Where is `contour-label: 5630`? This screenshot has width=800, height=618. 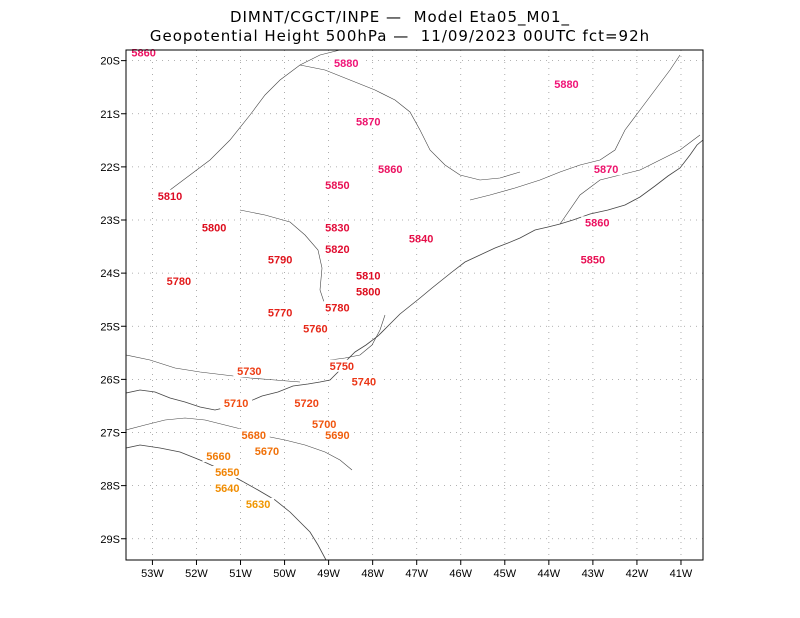 contour-label: 5630 is located at coordinates (258, 505).